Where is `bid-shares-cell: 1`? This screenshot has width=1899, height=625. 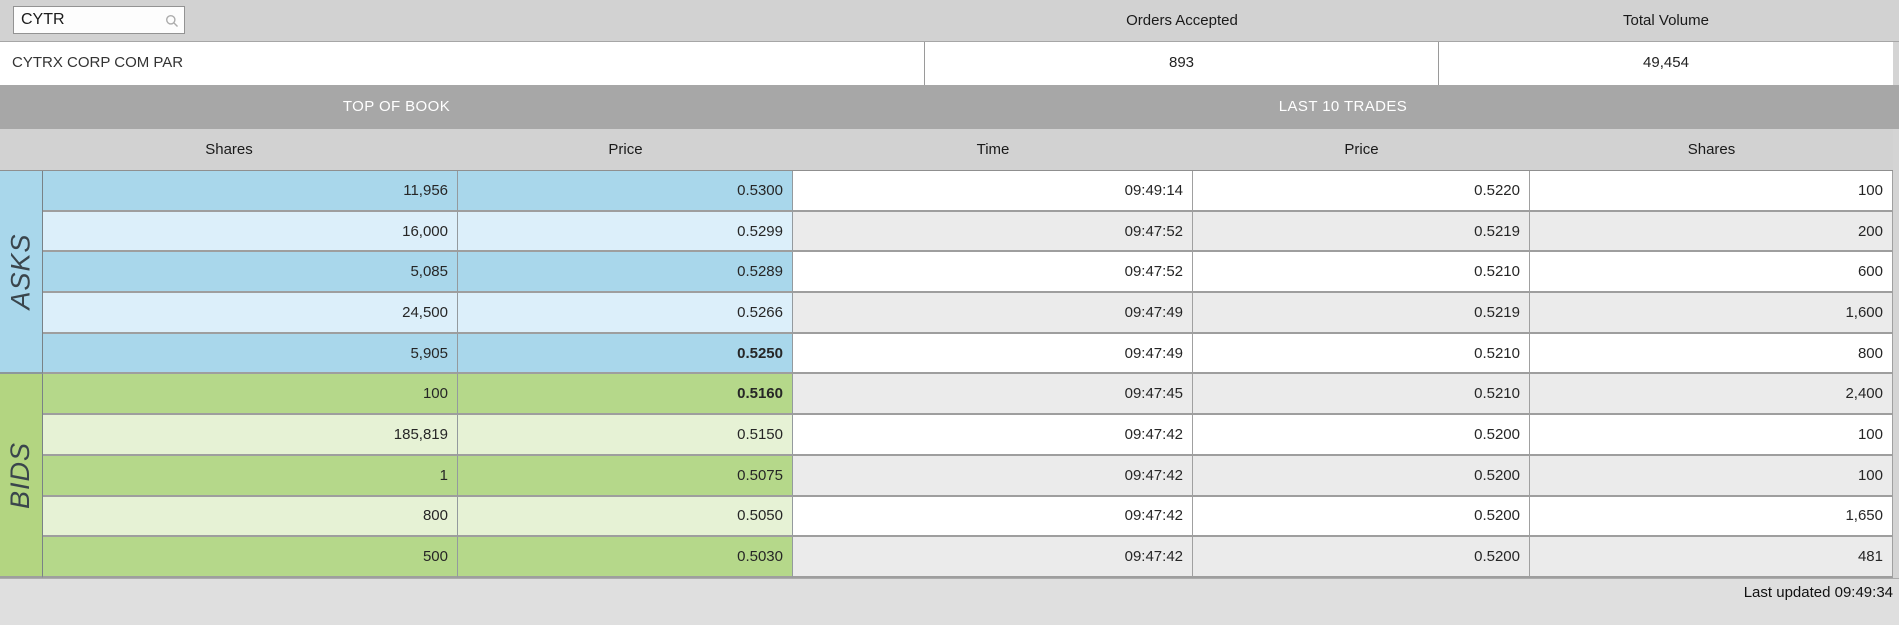 bid-shares-cell: 1 is located at coordinates (250, 476).